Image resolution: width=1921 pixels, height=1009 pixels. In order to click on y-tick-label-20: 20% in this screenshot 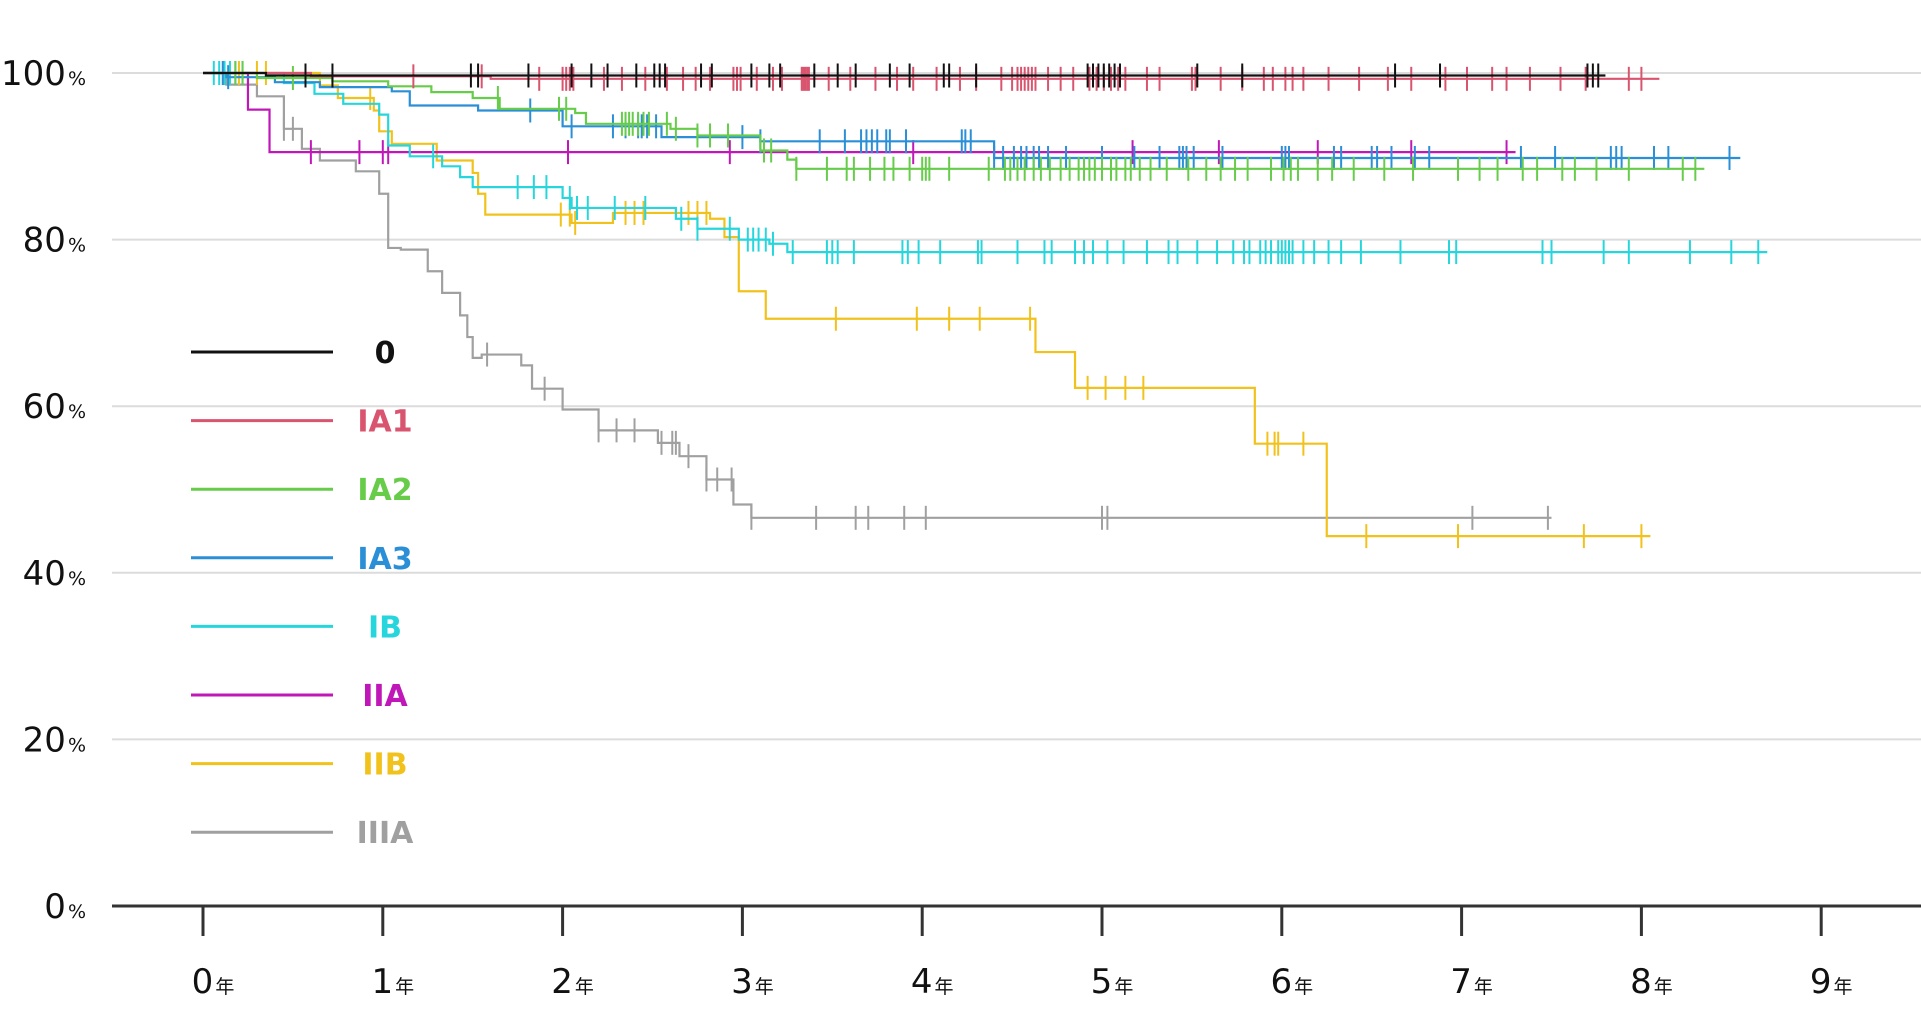, I will do `click(54, 740)`.